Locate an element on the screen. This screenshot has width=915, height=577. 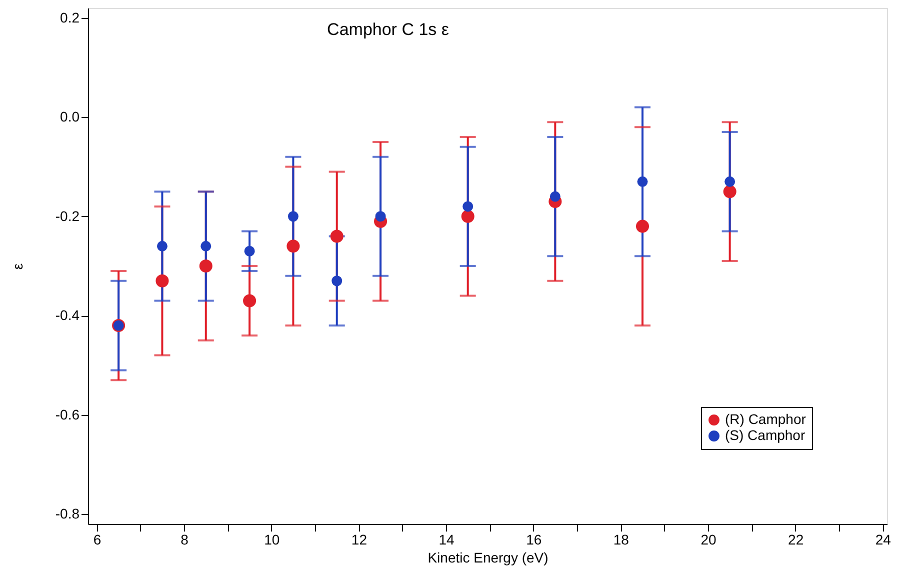
y-tick-label: -0.4 is located at coordinates (67, 315).